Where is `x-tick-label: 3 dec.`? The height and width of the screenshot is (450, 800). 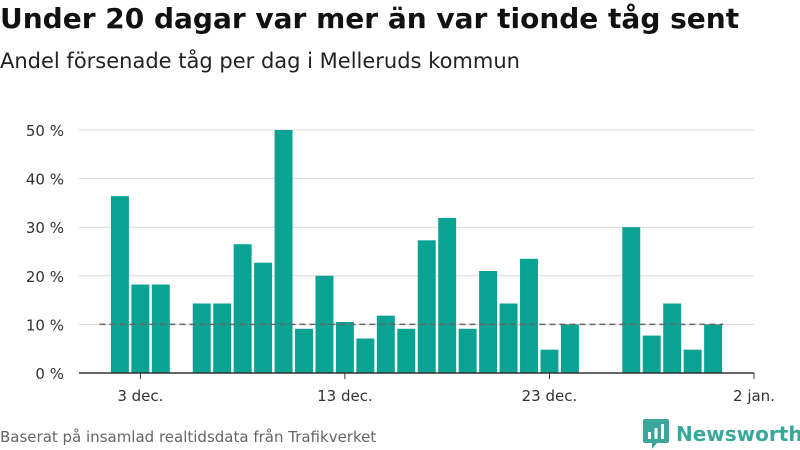 x-tick-label: 3 dec. is located at coordinates (140, 396).